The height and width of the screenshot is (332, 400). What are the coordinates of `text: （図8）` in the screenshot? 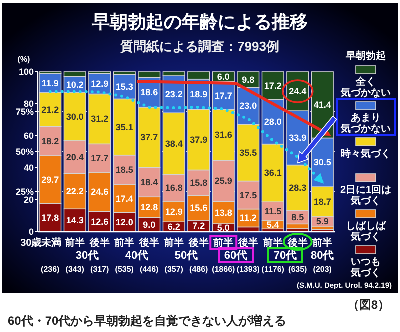 It's located at (368, 305).